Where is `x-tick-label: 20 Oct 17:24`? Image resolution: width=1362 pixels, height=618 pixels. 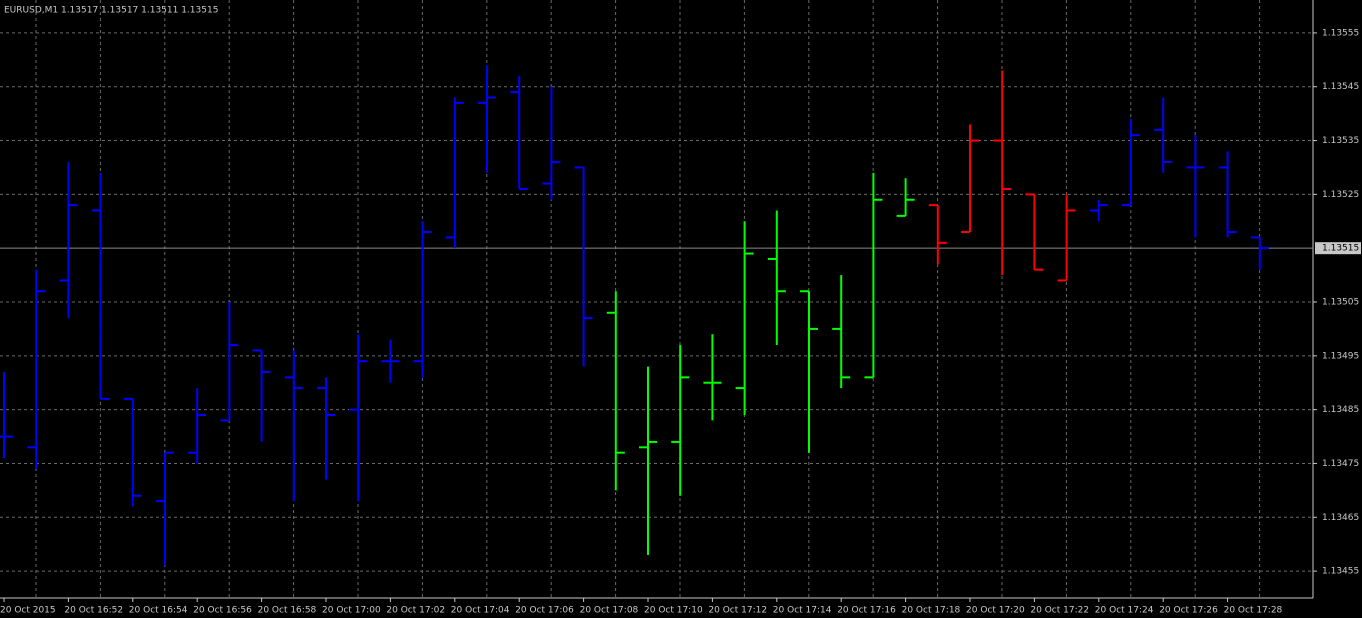
x-tick-label: 20 Oct 17:24 is located at coordinates (1124, 611).